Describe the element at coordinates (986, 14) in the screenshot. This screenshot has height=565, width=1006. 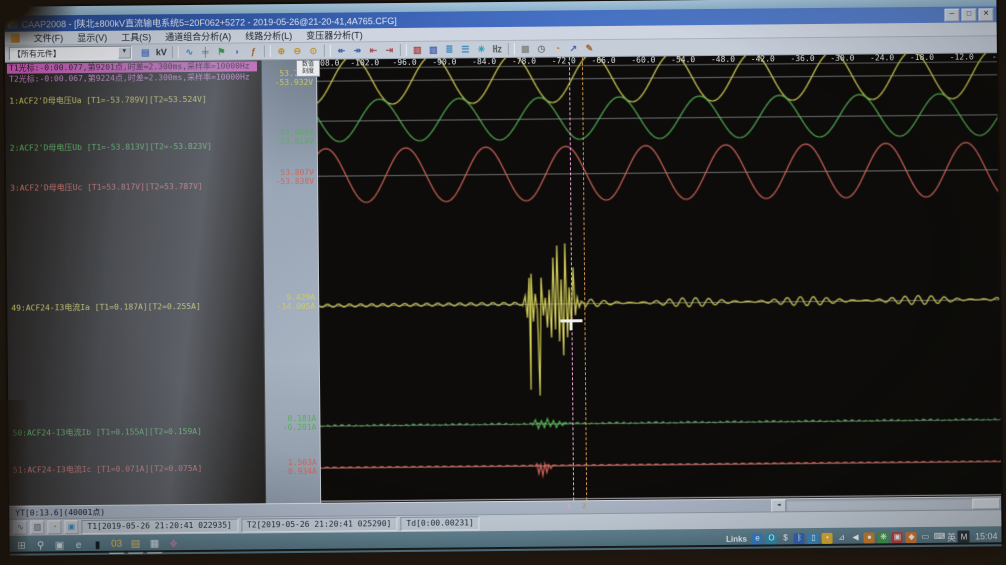
I see `close-button: ✕` at that location.